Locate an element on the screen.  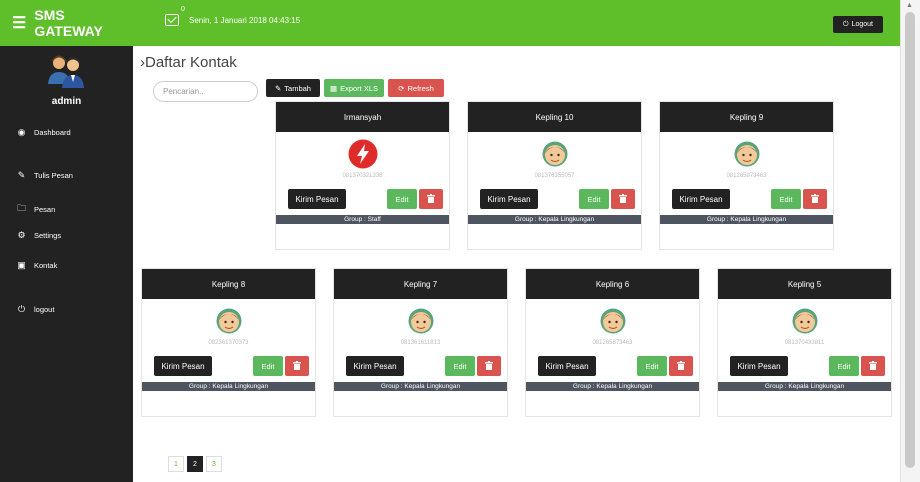
tambah-button: ✎ Tambah is located at coordinates (293, 88).